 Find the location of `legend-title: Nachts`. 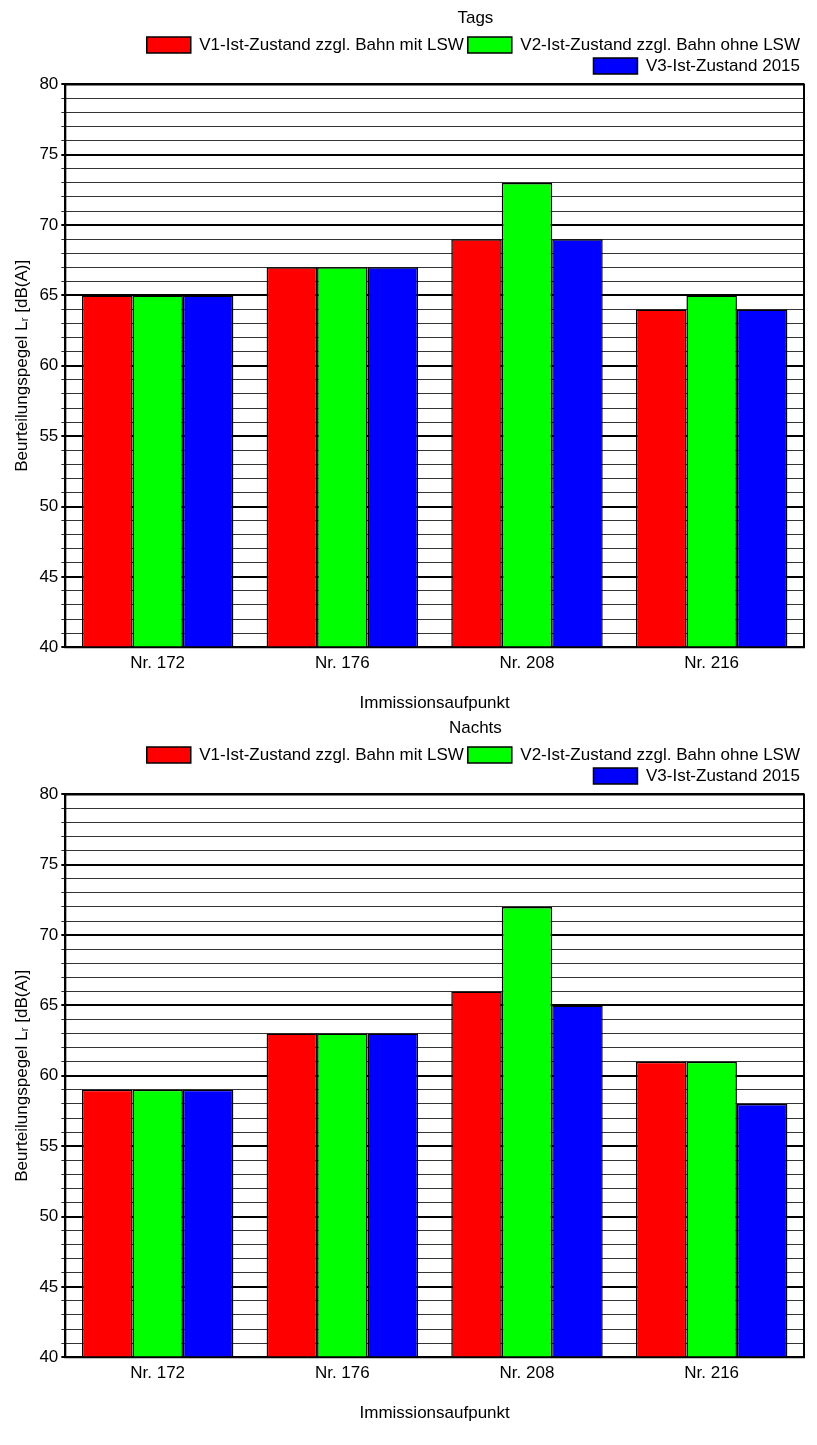

legend-title: Nachts is located at coordinates (475, 728).